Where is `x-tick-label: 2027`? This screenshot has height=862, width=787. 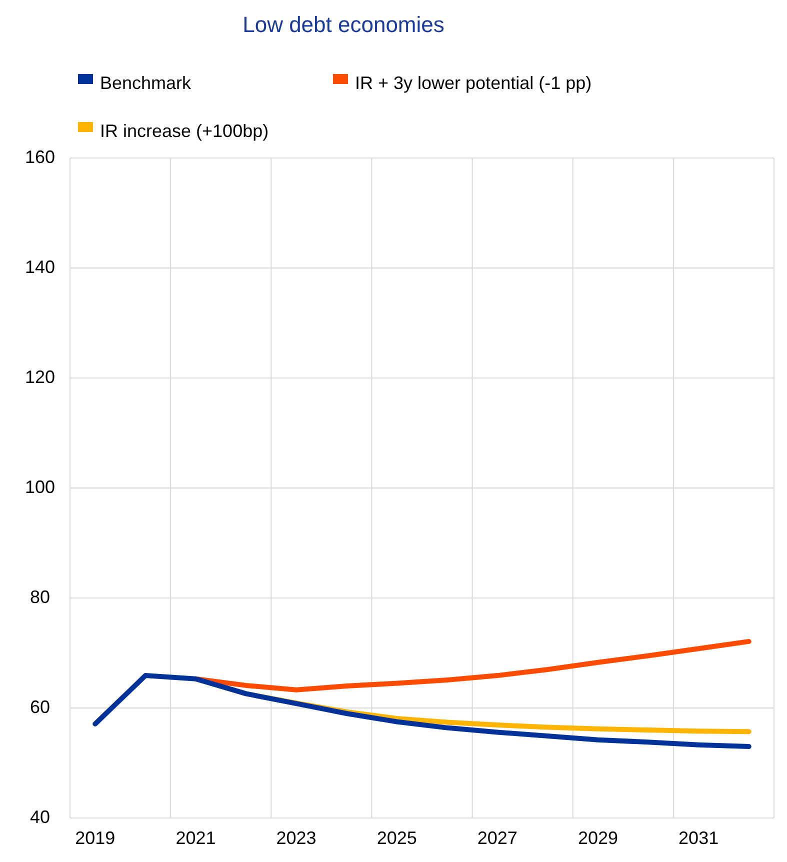
x-tick-label: 2027 is located at coordinates (497, 838).